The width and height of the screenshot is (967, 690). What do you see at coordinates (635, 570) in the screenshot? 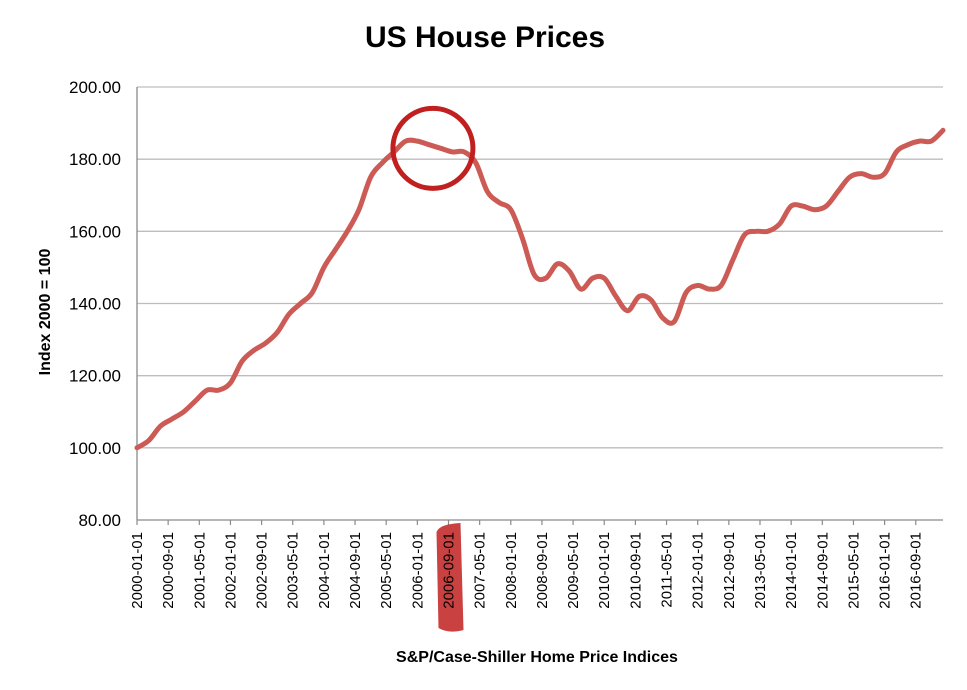
I see `x-tick-label: 2010-09-01` at bounding box center [635, 570].